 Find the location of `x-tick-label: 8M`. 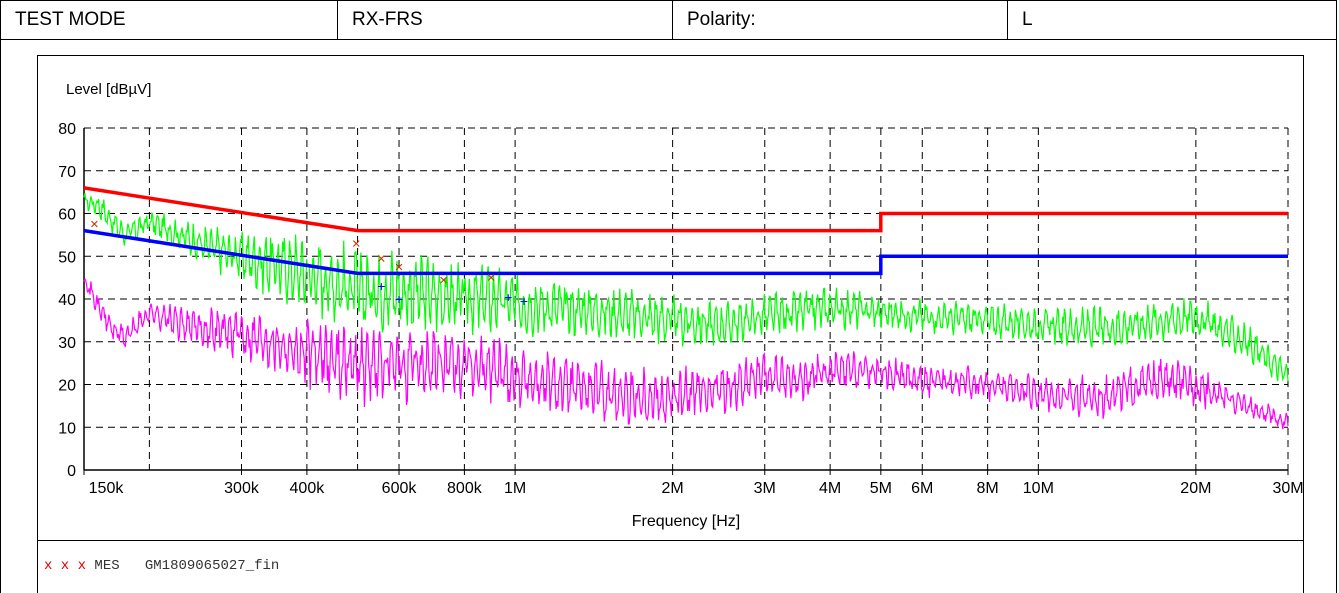

x-tick-label: 8M is located at coordinates (988, 488).